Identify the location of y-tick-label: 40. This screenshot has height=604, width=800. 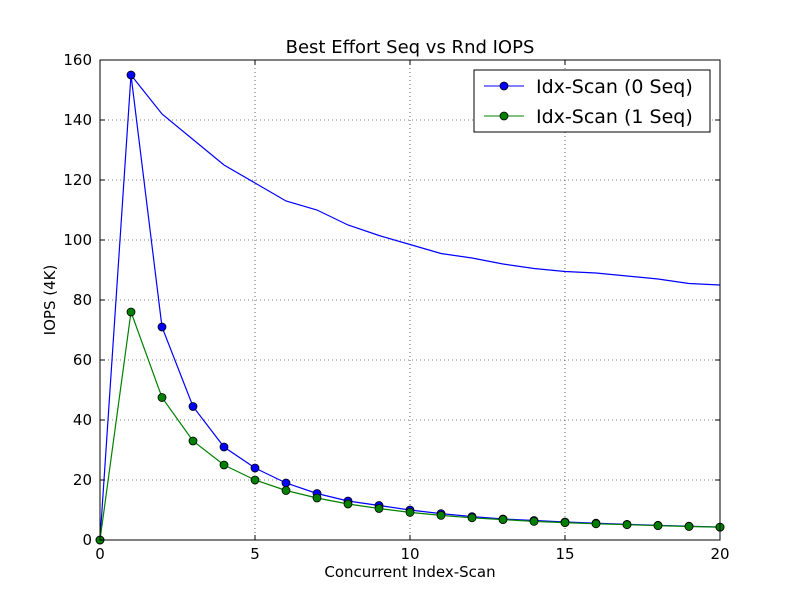
(82, 420).